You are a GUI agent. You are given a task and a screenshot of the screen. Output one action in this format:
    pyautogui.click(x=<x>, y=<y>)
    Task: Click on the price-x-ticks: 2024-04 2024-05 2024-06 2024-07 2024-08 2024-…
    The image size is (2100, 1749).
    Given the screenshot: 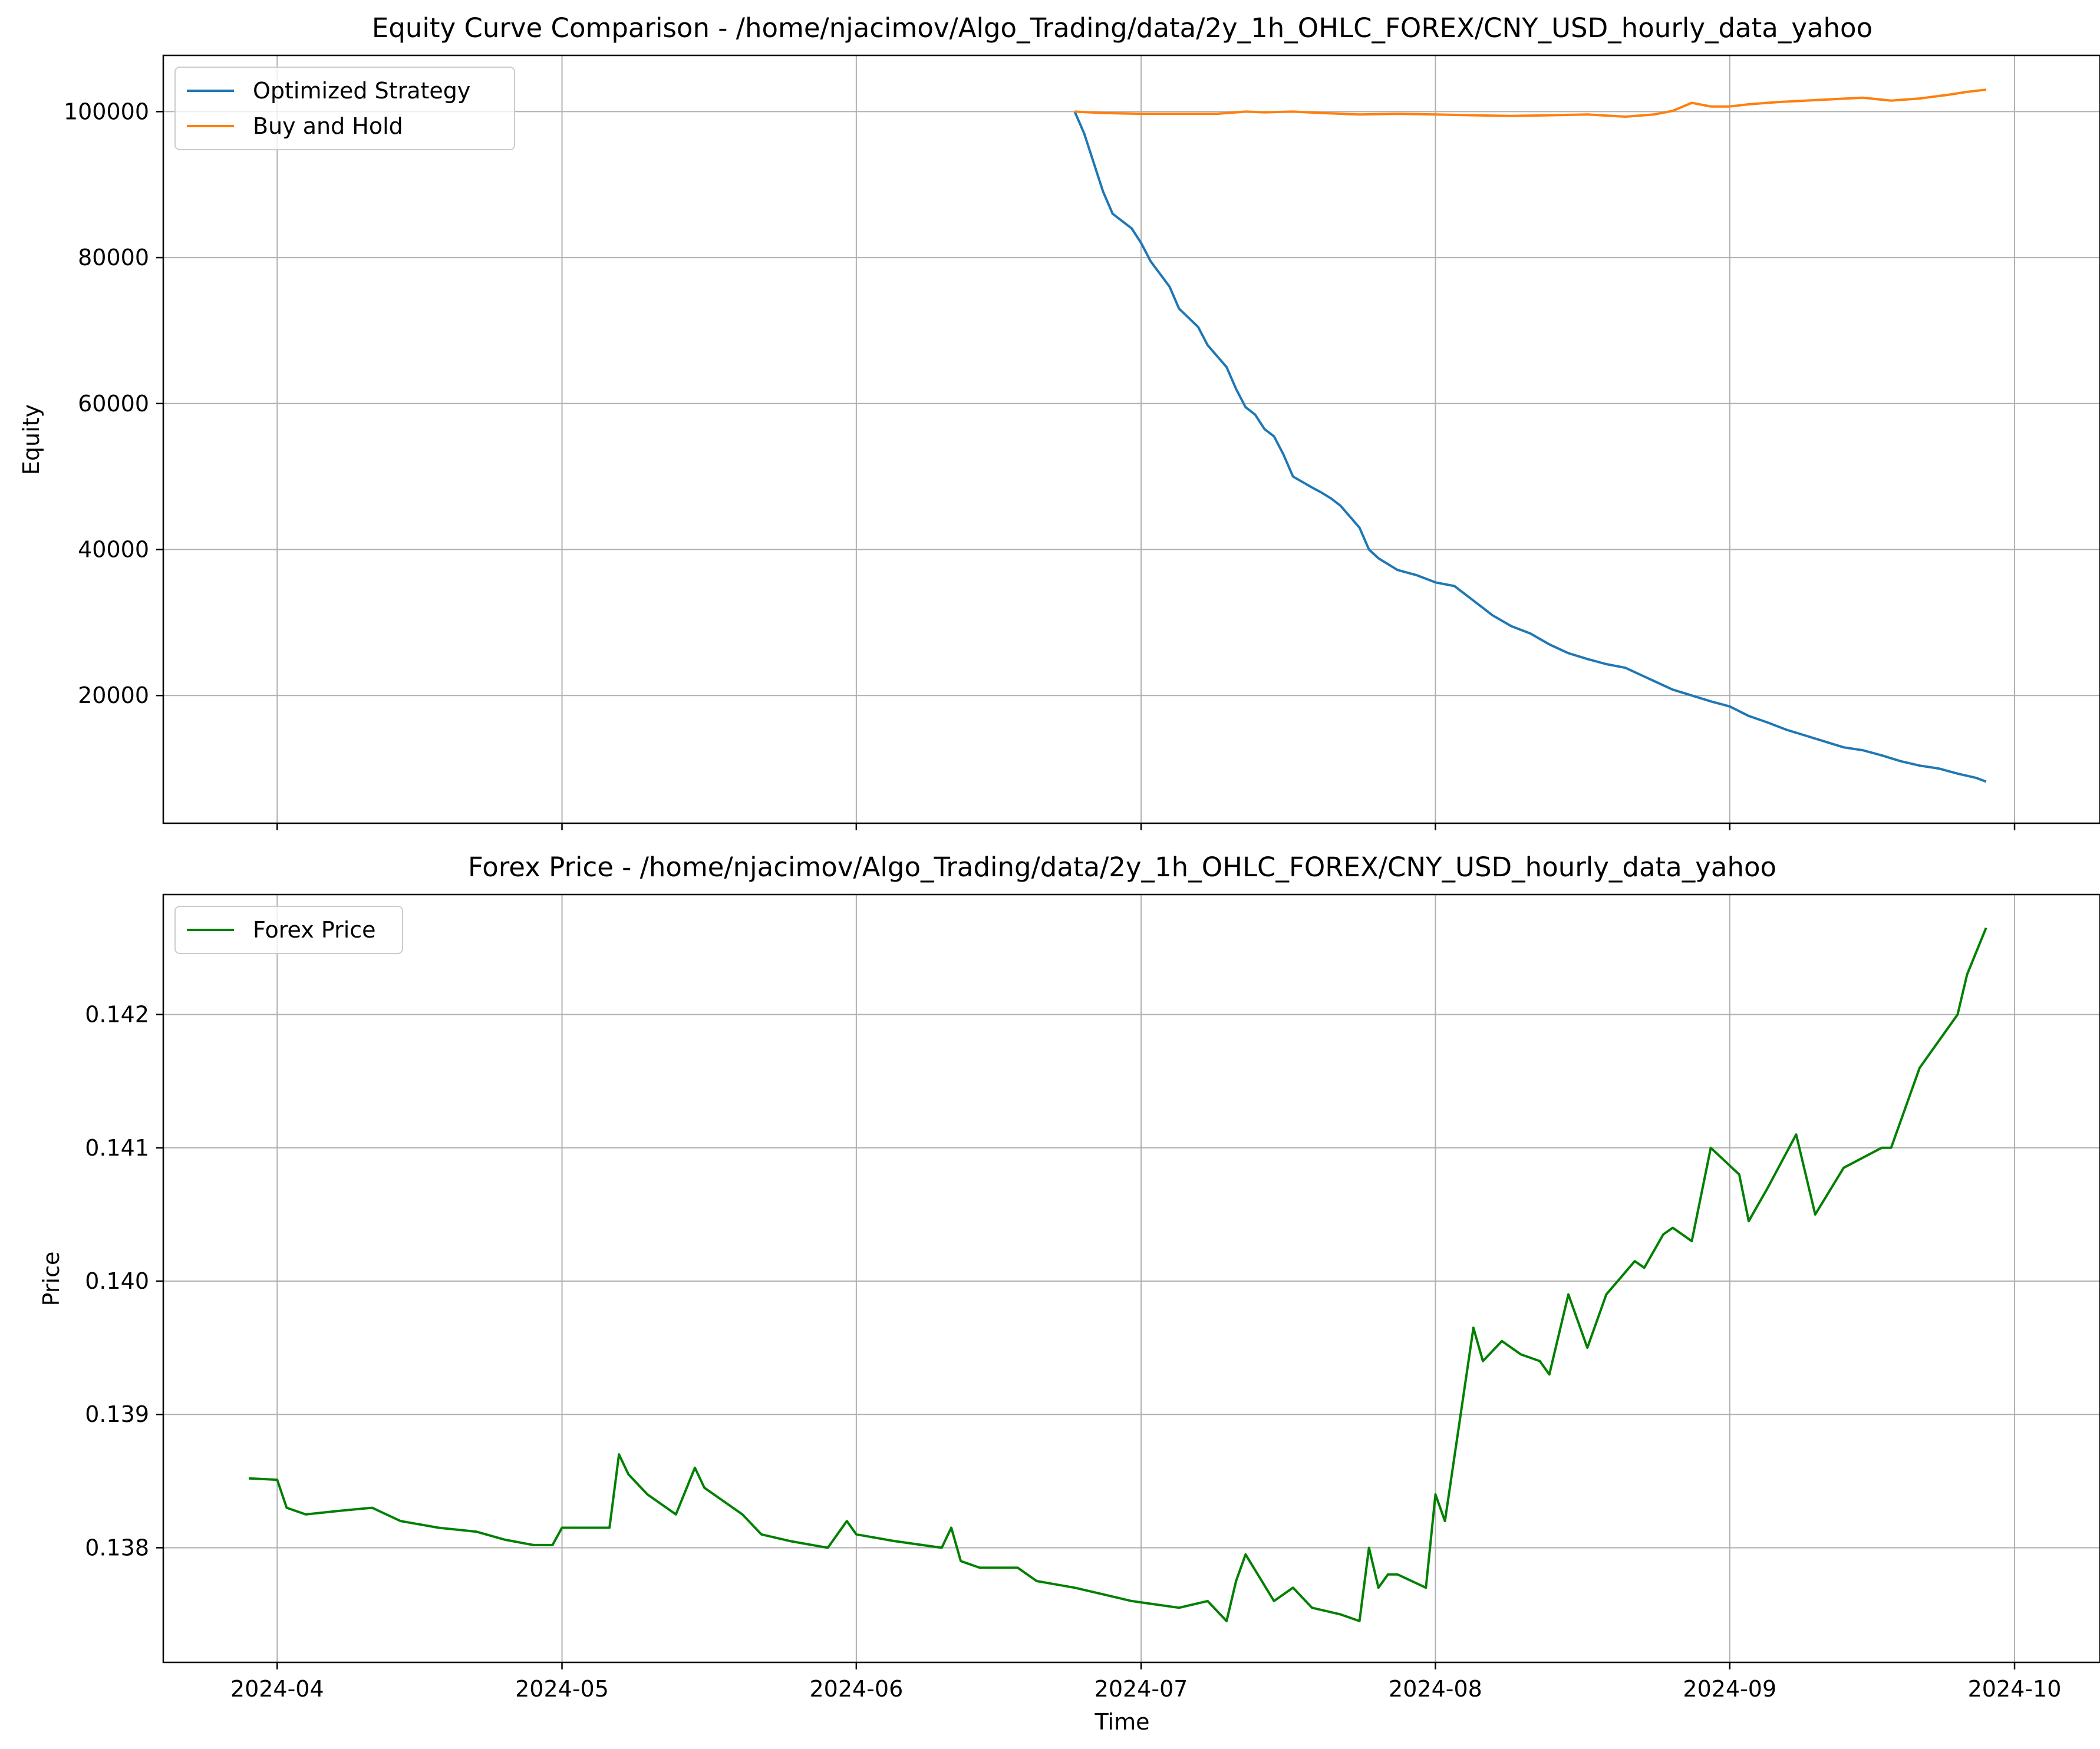 What is the action you would take?
    pyautogui.click(x=1146, y=1682)
    